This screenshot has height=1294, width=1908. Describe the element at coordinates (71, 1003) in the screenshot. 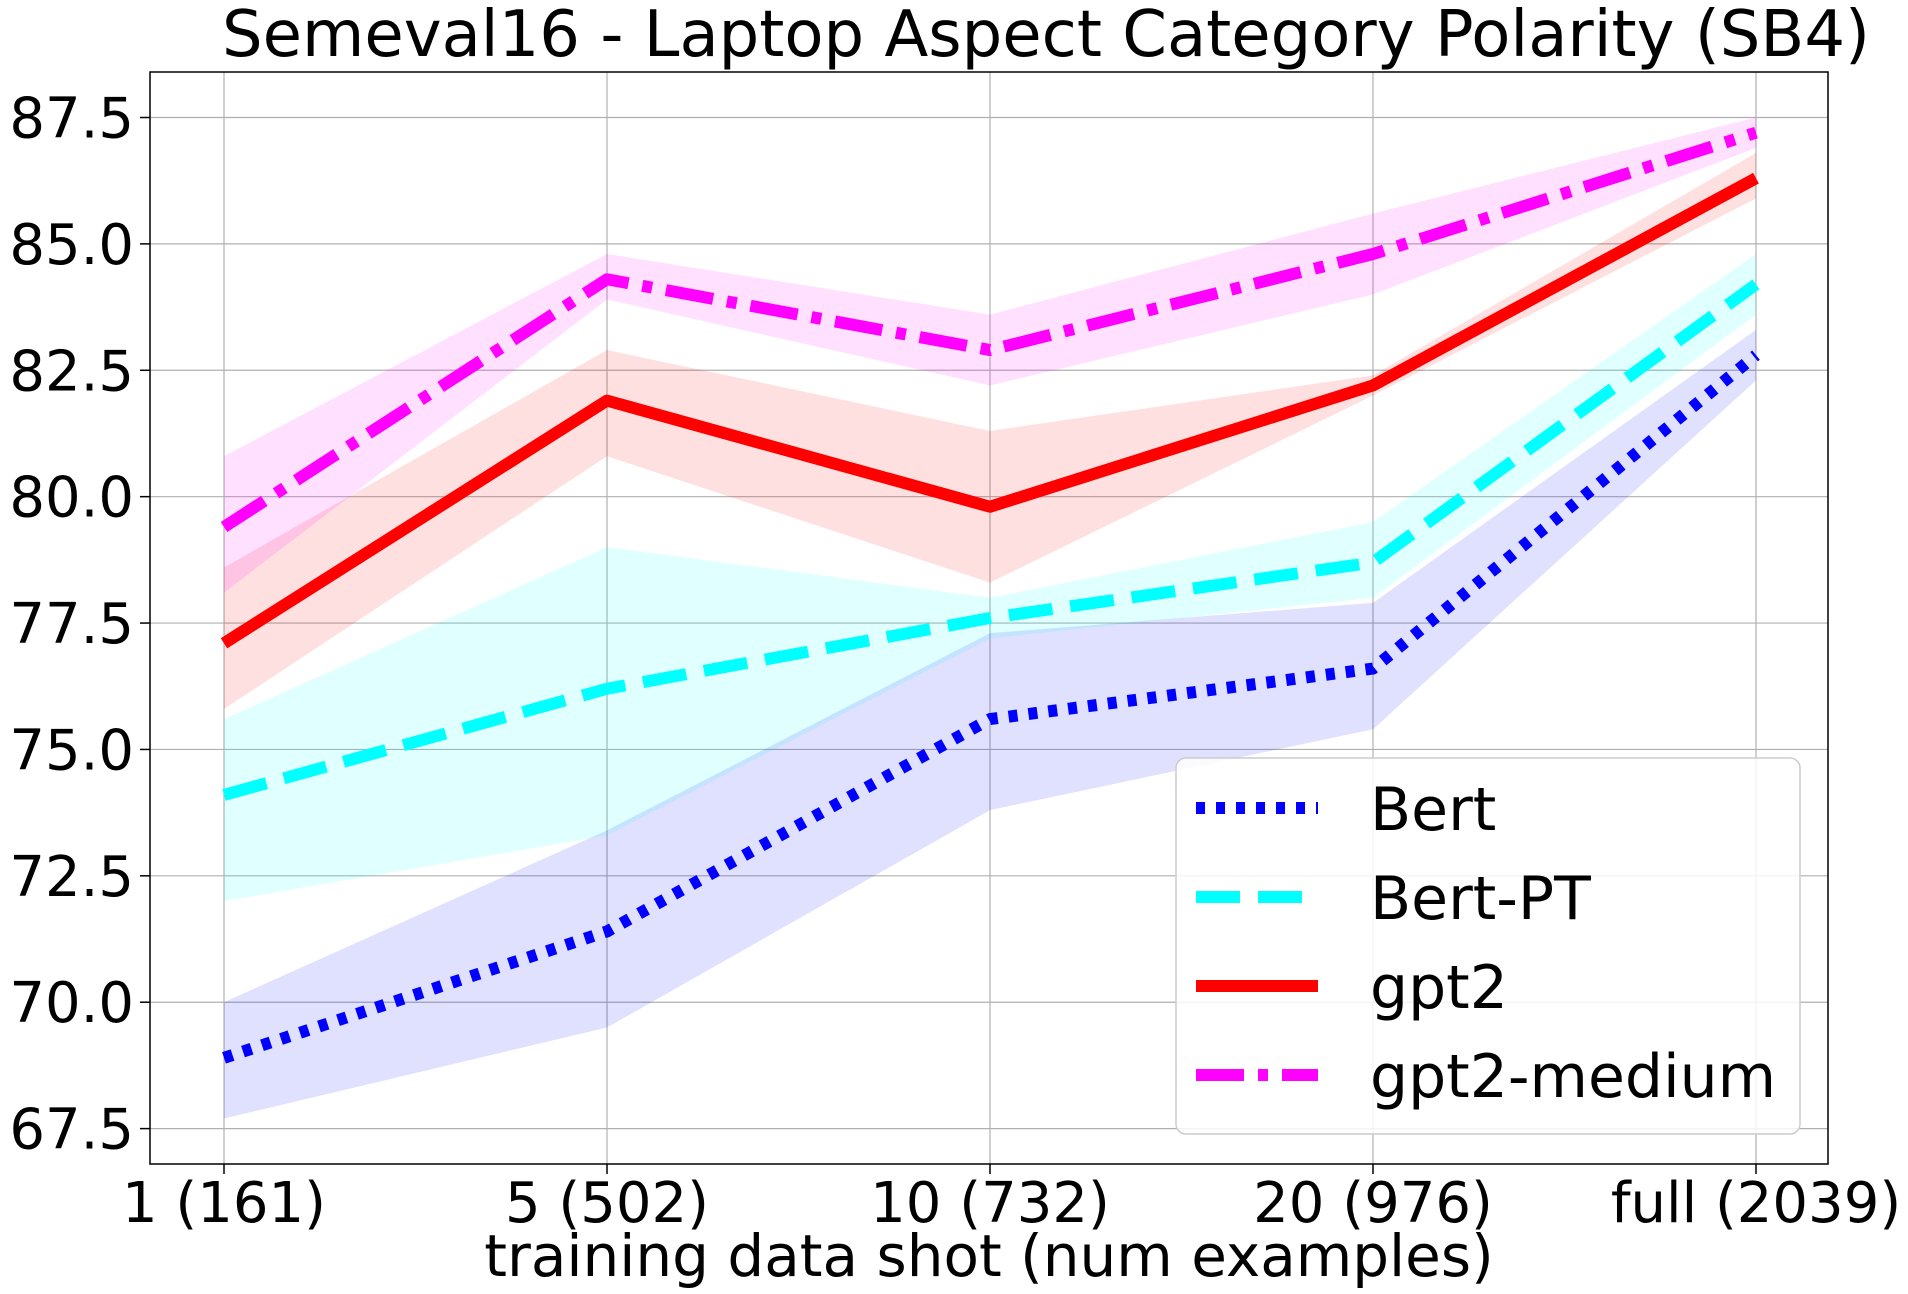

I see `y-tick-label: 70.0` at that location.